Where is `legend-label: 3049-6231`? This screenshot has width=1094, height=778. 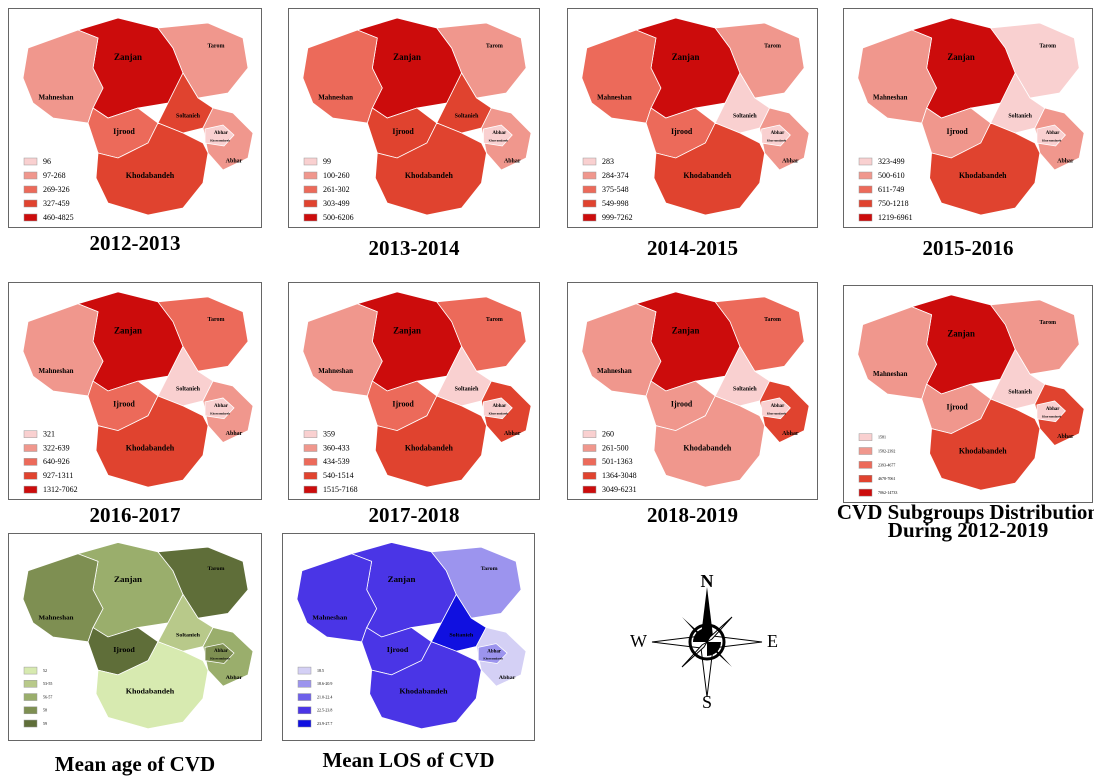 legend-label: 3049-6231 is located at coordinates (619, 489).